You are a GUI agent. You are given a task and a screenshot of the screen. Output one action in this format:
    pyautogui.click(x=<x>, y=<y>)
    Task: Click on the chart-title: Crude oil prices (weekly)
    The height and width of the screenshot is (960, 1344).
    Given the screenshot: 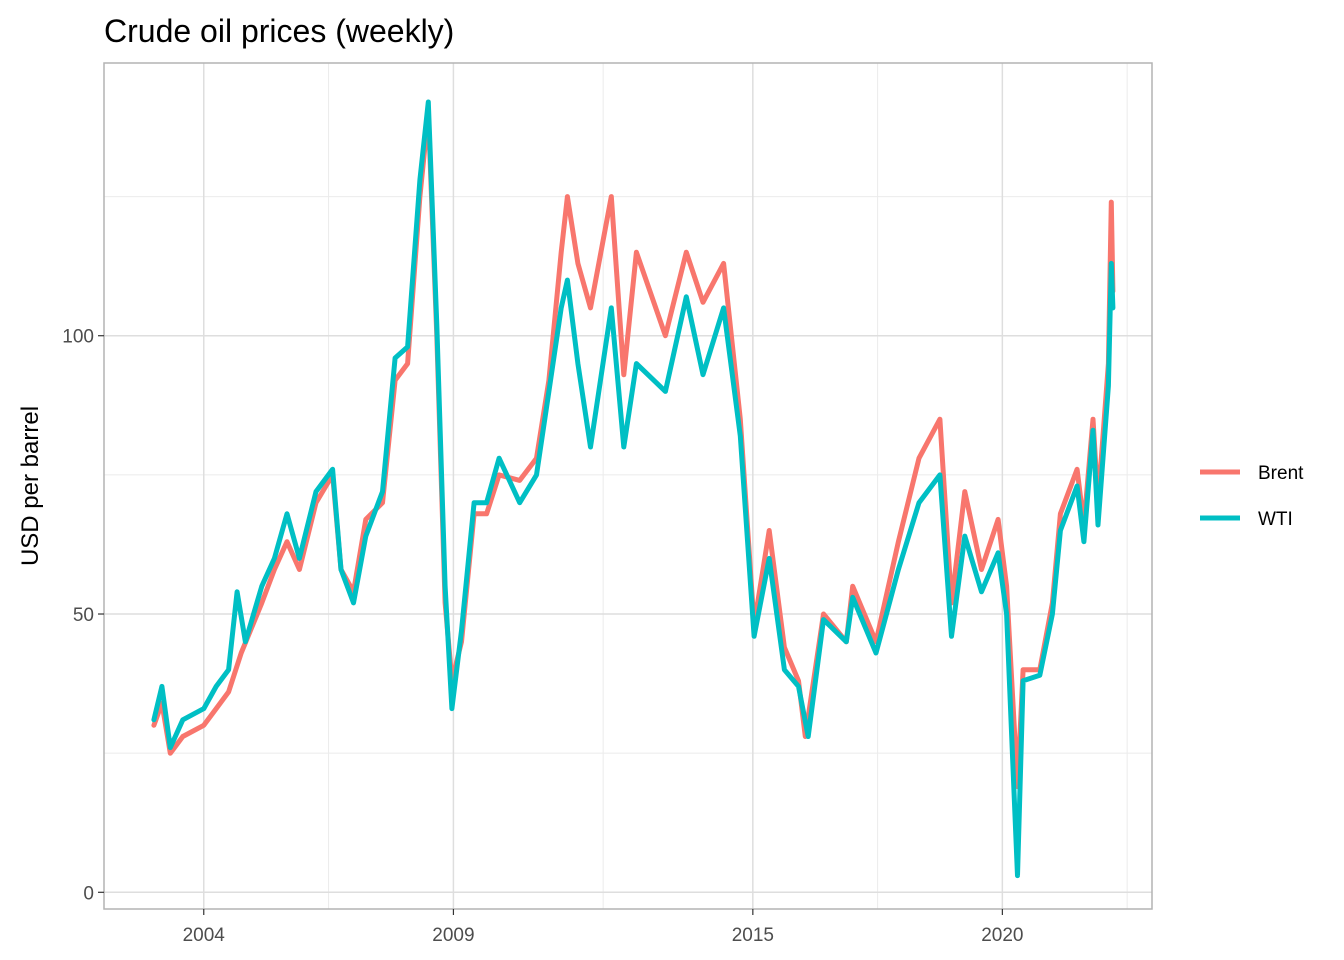 What is the action you would take?
    pyautogui.click(x=279, y=31)
    